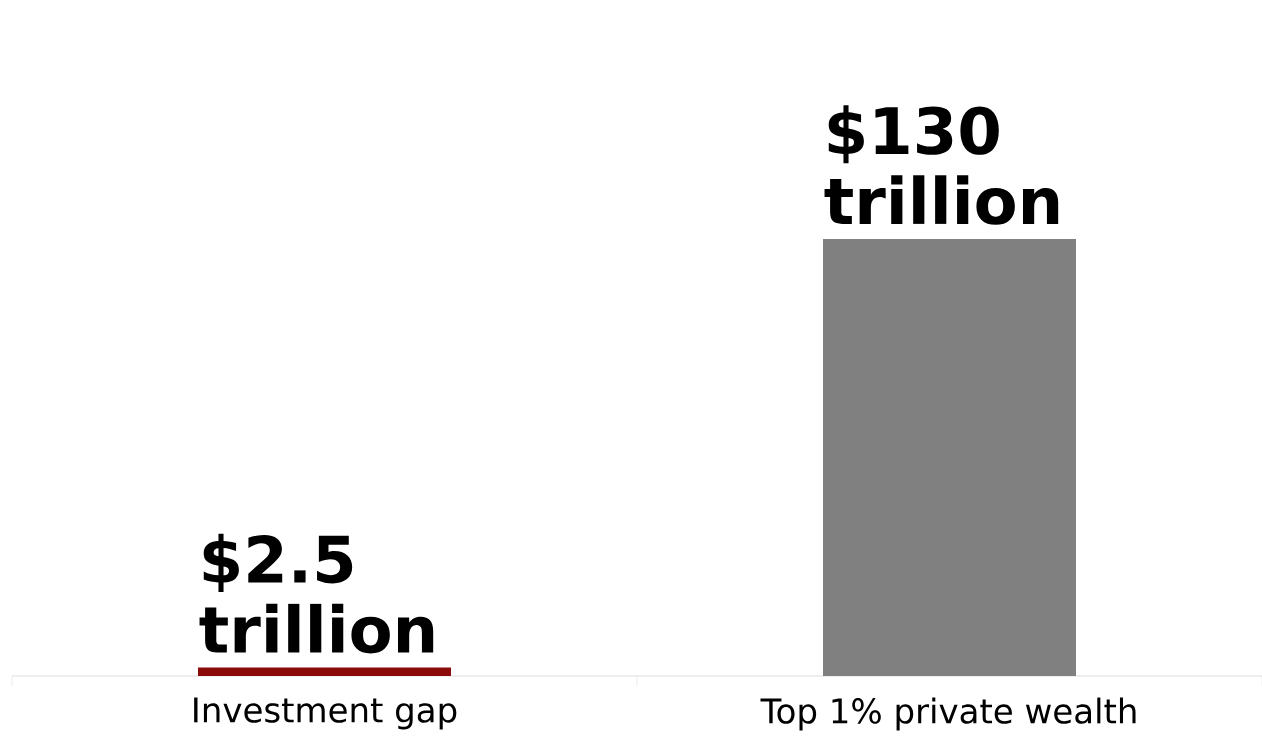 The image size is (1262, 751). I want to click on x-tick-label: Top 1% private wealth, so click(948, 714).